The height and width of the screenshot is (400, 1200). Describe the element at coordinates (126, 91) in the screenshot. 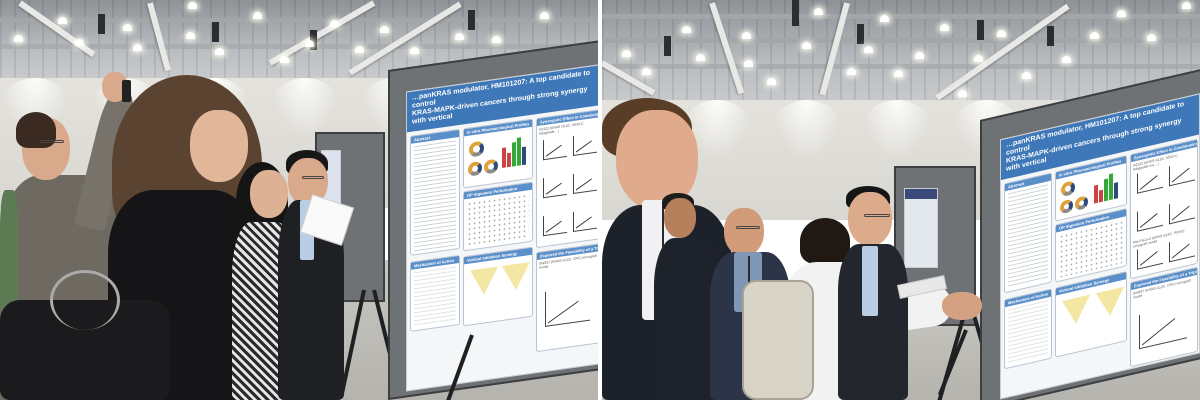

I see `phone` at that location.